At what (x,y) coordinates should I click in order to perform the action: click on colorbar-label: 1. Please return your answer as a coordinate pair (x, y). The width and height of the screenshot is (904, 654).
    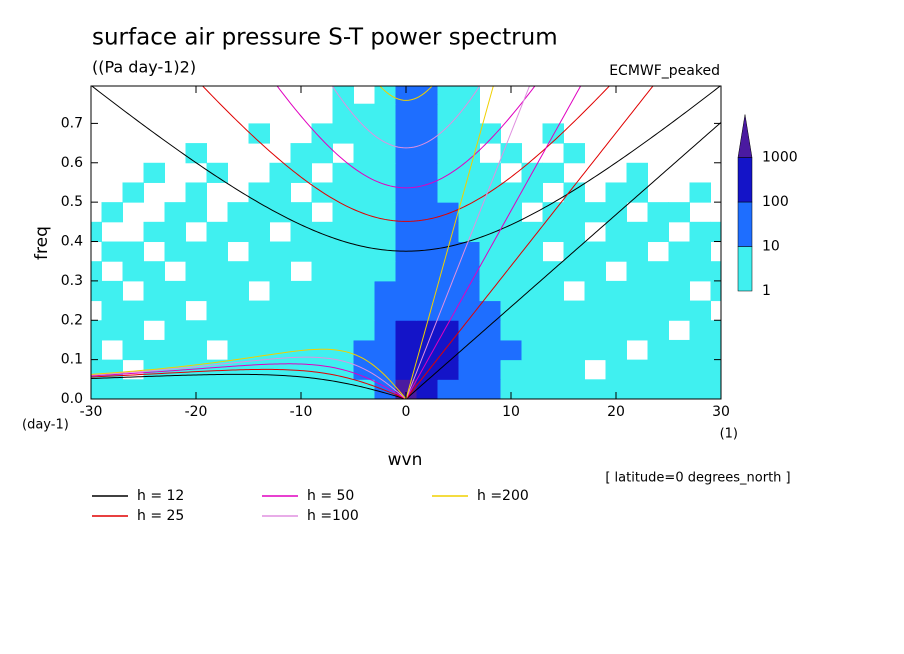
    Looking at the image, I should click on (766, 291).